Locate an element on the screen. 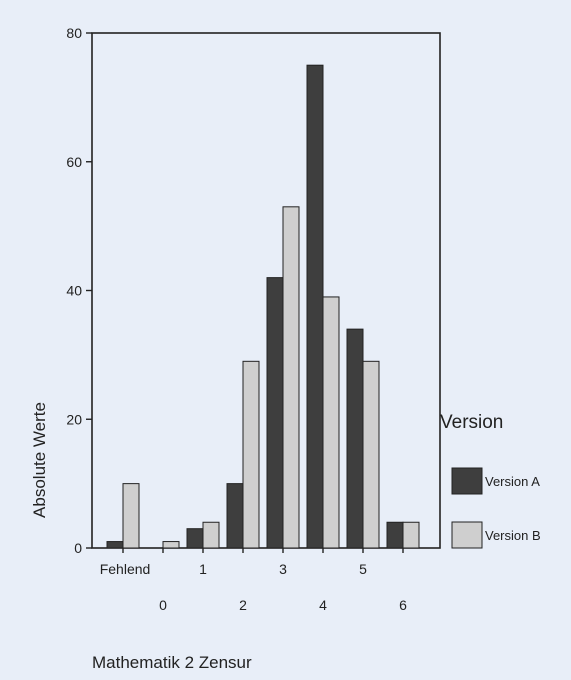  legend-title: Version is located at coordinates (471, 422).